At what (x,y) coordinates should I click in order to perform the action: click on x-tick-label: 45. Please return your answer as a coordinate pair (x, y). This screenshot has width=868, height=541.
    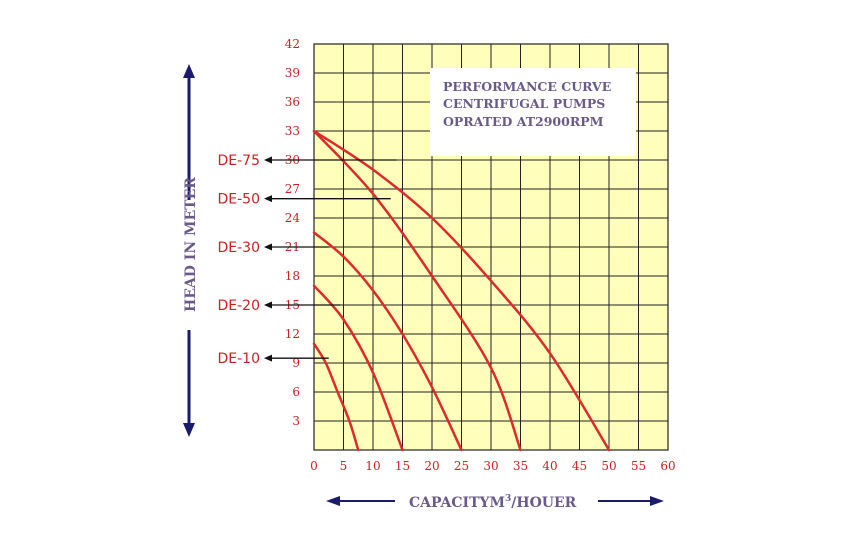
    Looking at the image, I should click on (579, 466).